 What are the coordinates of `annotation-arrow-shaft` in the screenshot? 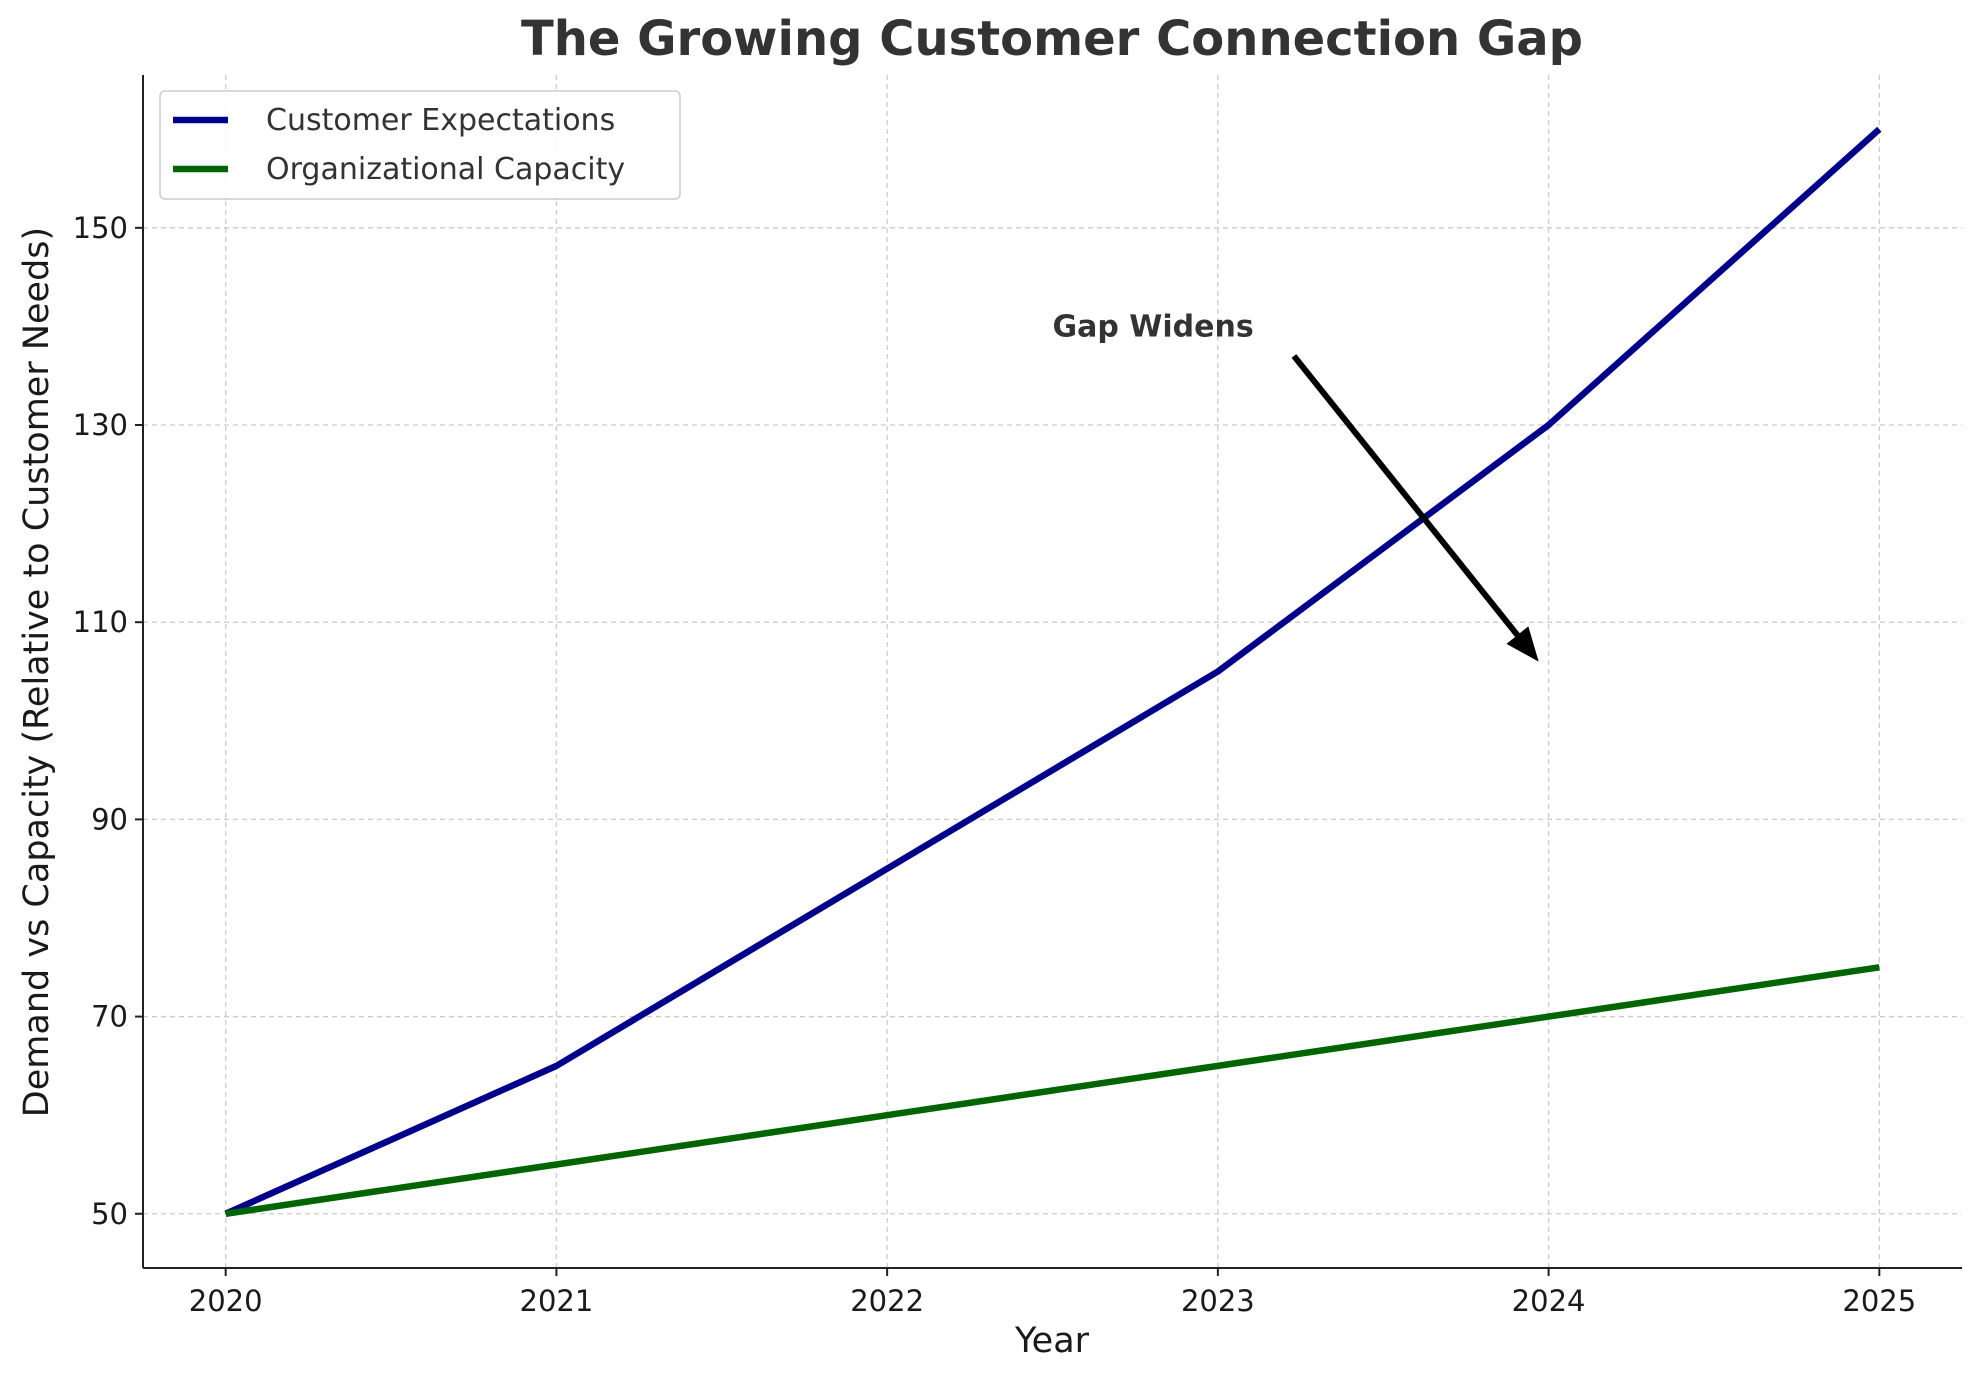 It's located at (1405, 495).